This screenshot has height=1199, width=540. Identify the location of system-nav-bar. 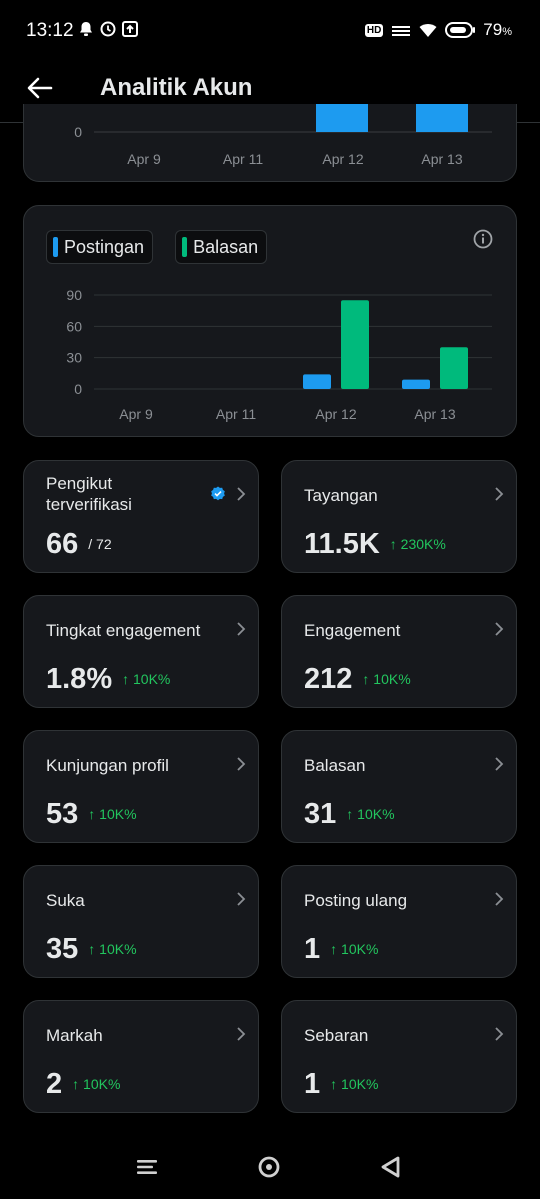
(270, 1166).